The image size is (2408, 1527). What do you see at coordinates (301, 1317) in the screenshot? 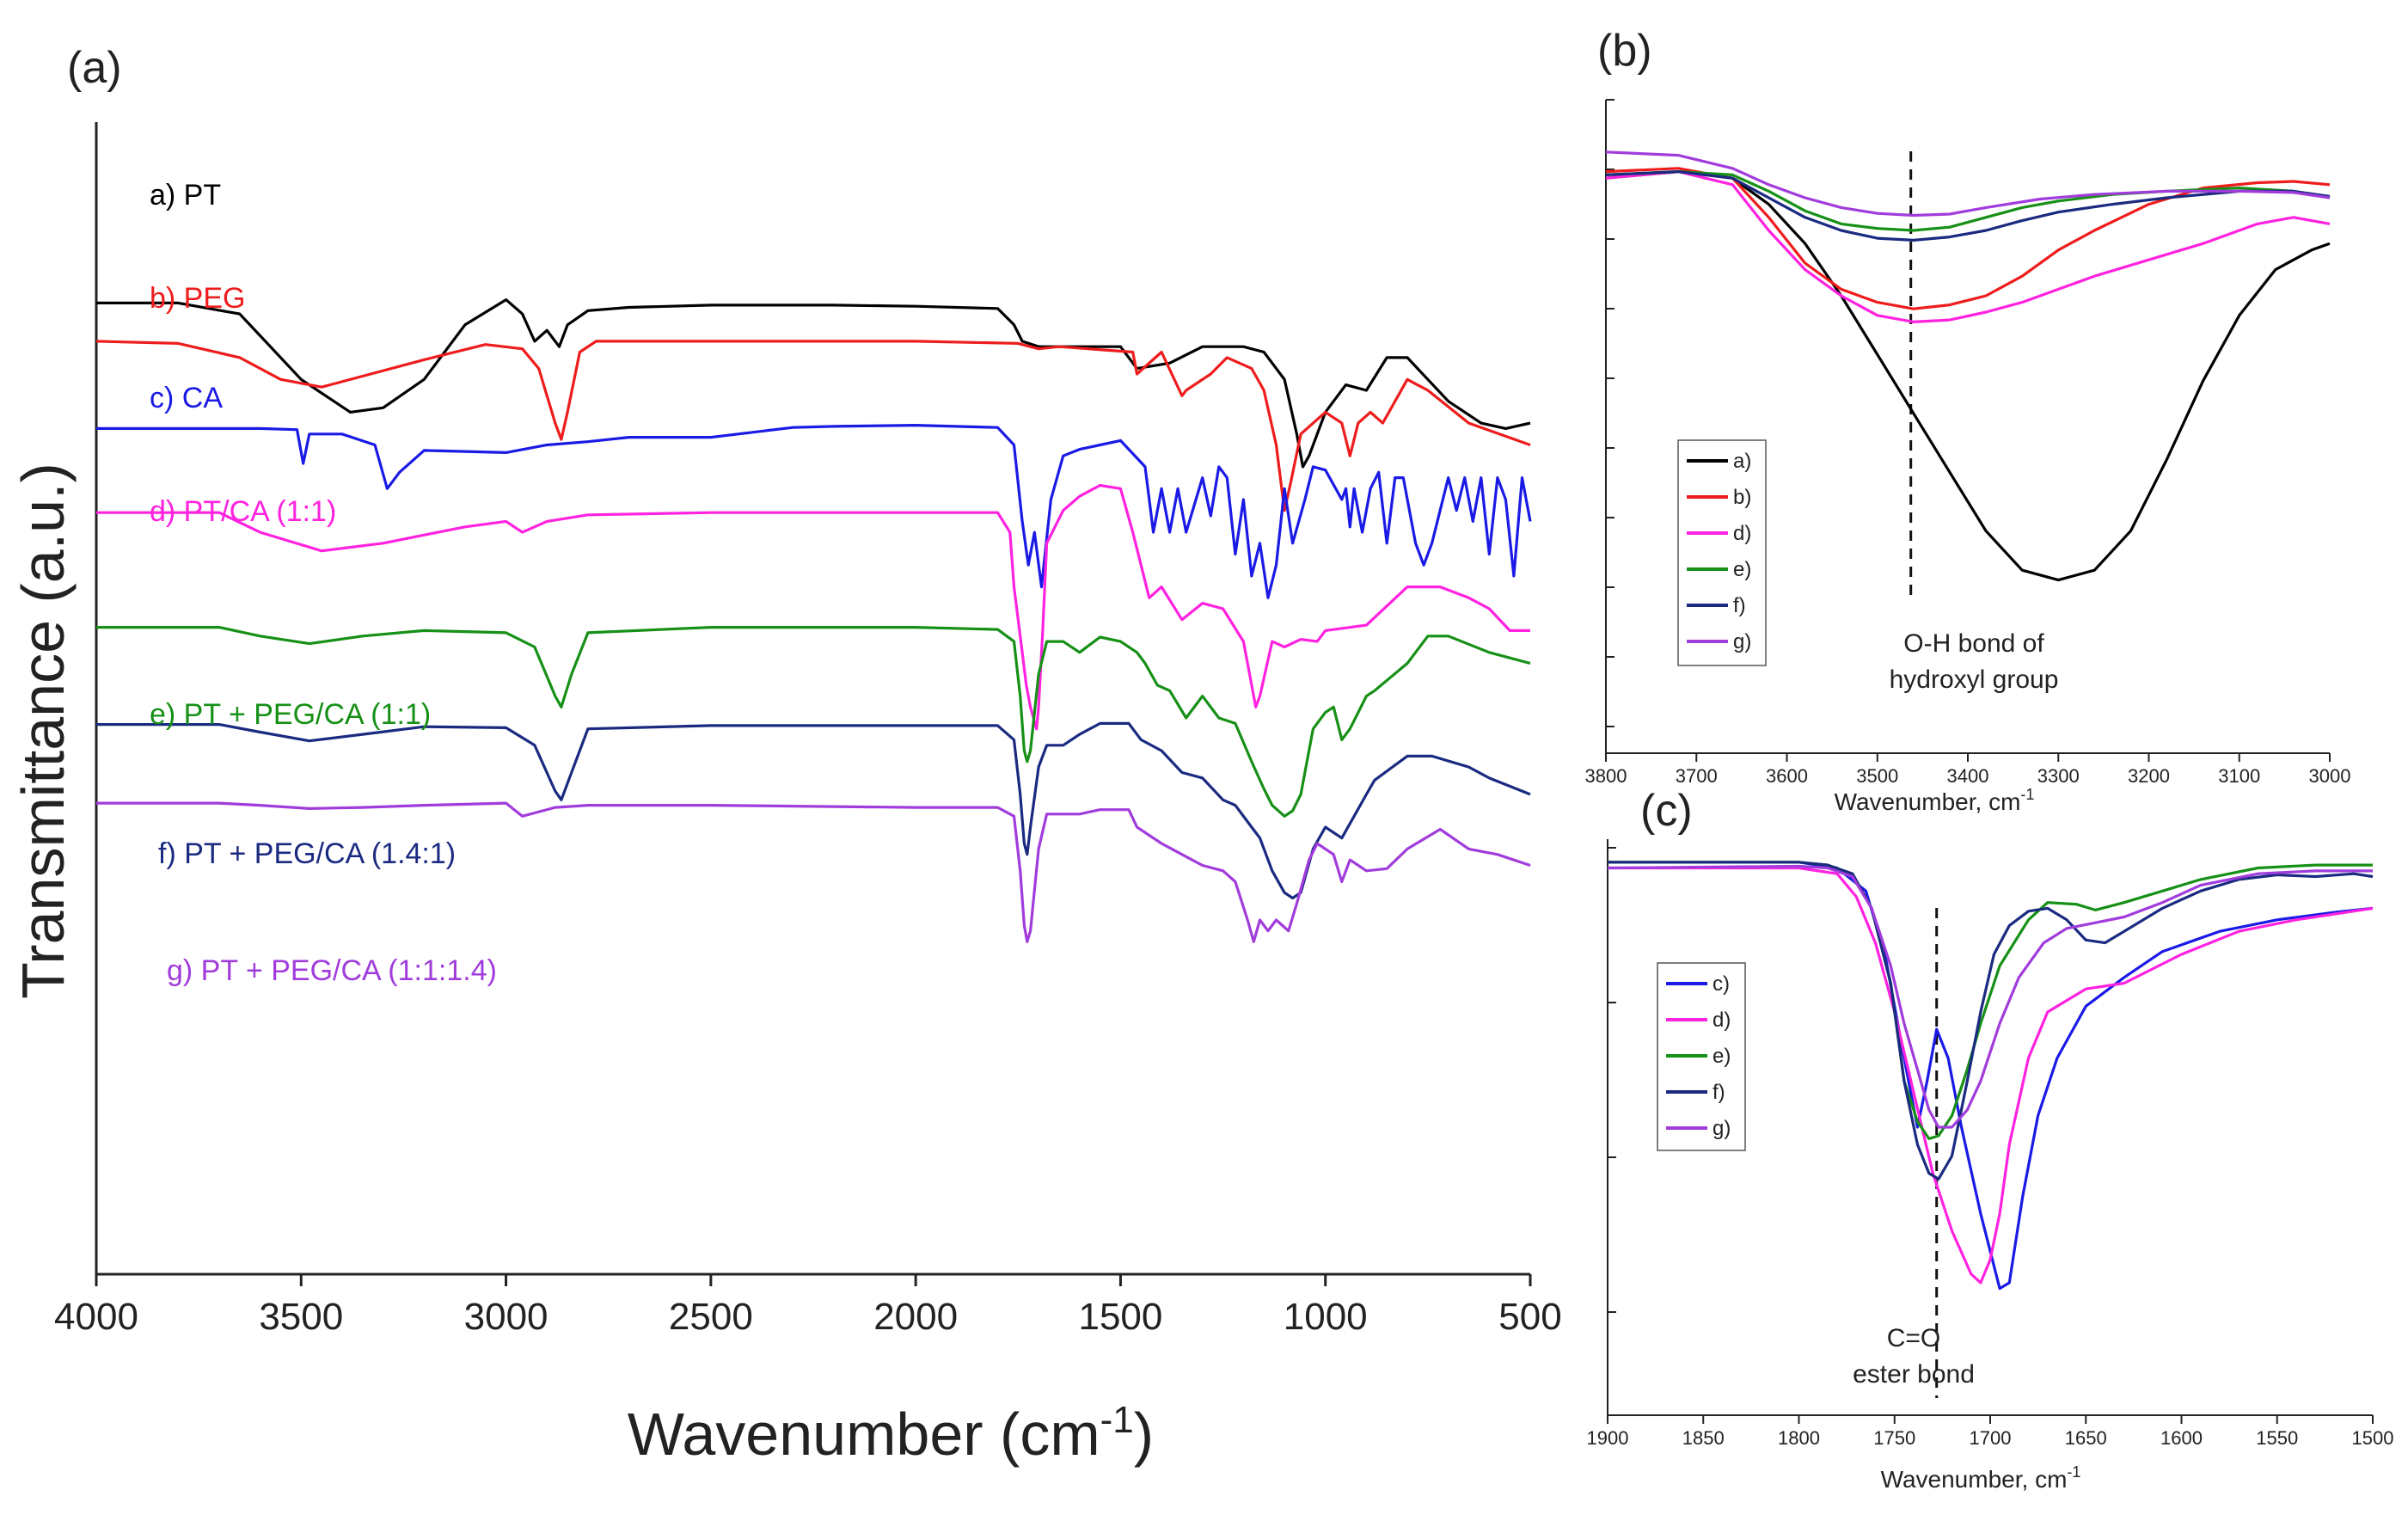
I see `panel-a-x-tick-label: 3500` at bounding box center [301, 1317].